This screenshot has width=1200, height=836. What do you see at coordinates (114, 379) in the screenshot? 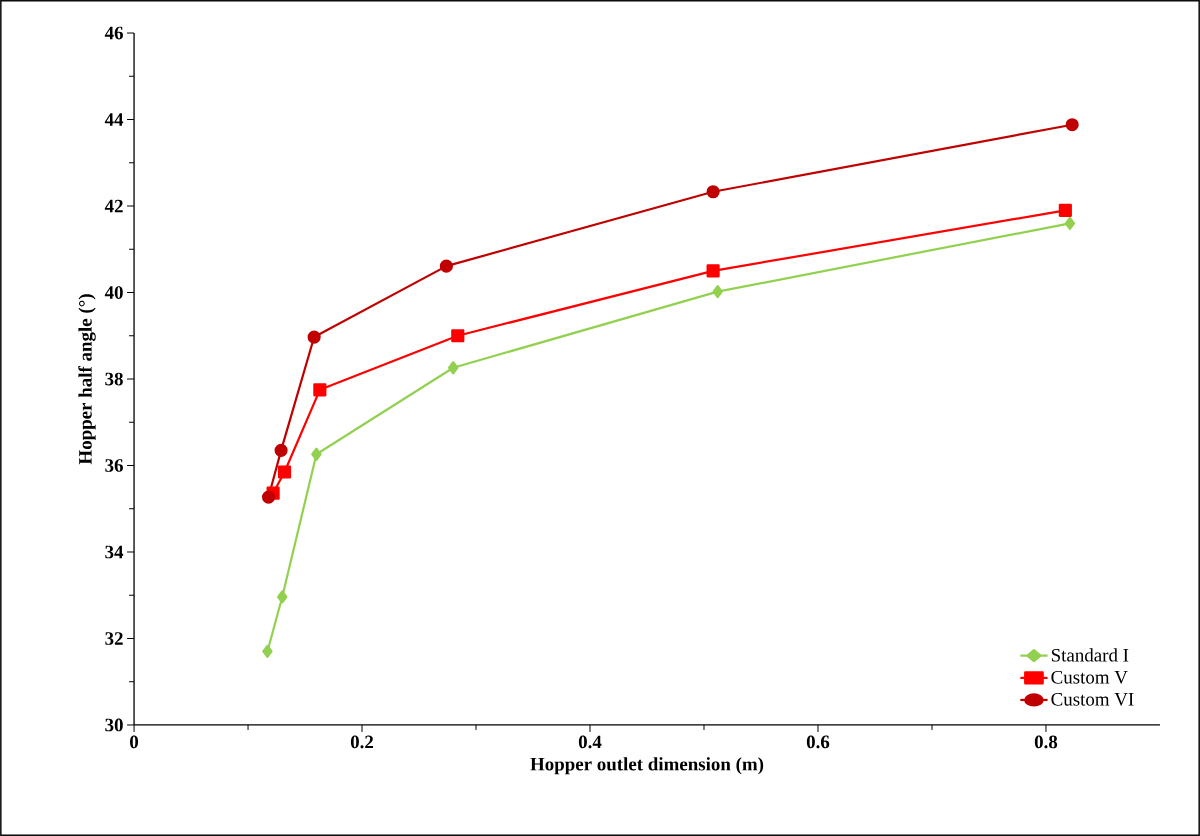
I see `y-tick-label: 38` at bounding box center [114, 379].